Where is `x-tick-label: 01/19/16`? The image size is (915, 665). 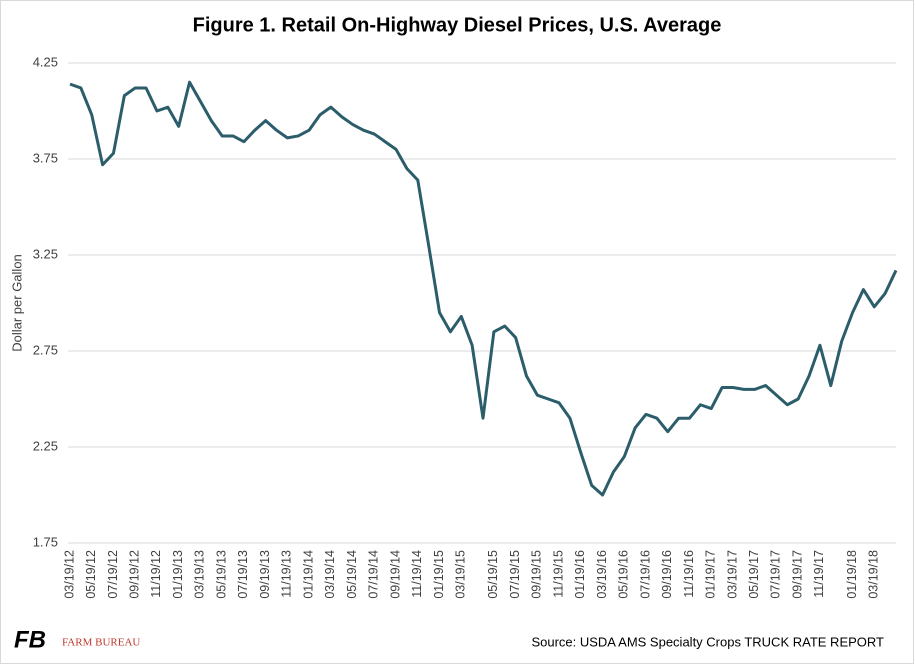 x-tick-label: 01/19/16 is located at coordinates (580, 574).